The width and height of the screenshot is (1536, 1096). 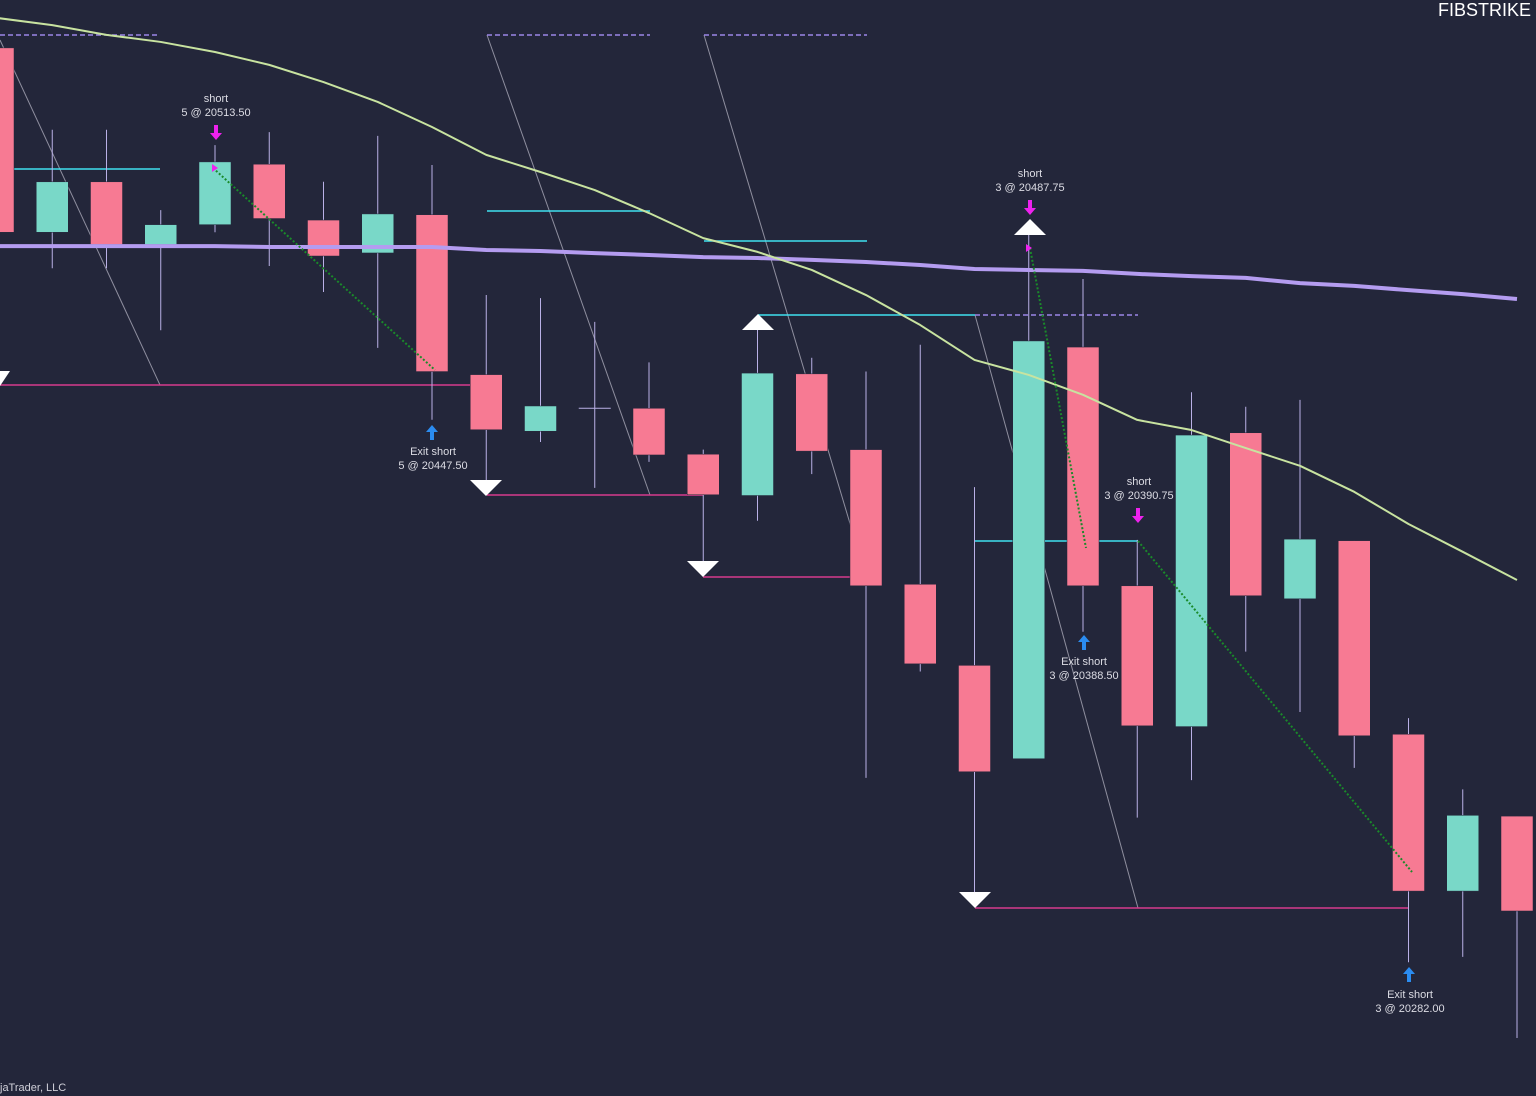 I want to click on annotation-detail: 5 @ 20513.50, so click(x=215, y=113).